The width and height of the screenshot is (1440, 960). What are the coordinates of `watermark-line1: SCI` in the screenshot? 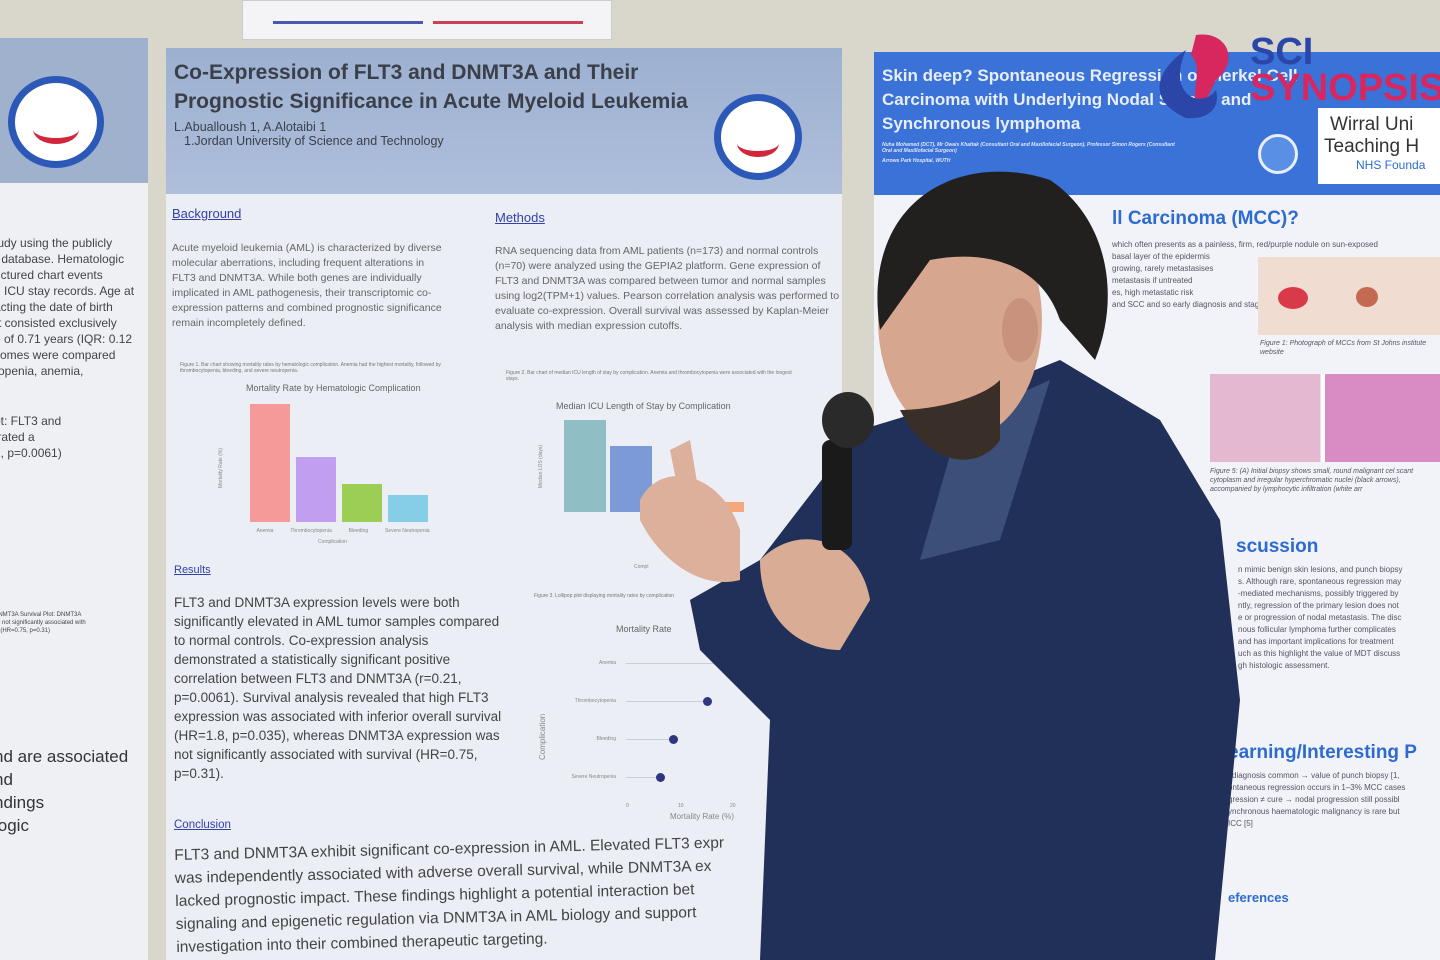 It's located at (1282, 52).